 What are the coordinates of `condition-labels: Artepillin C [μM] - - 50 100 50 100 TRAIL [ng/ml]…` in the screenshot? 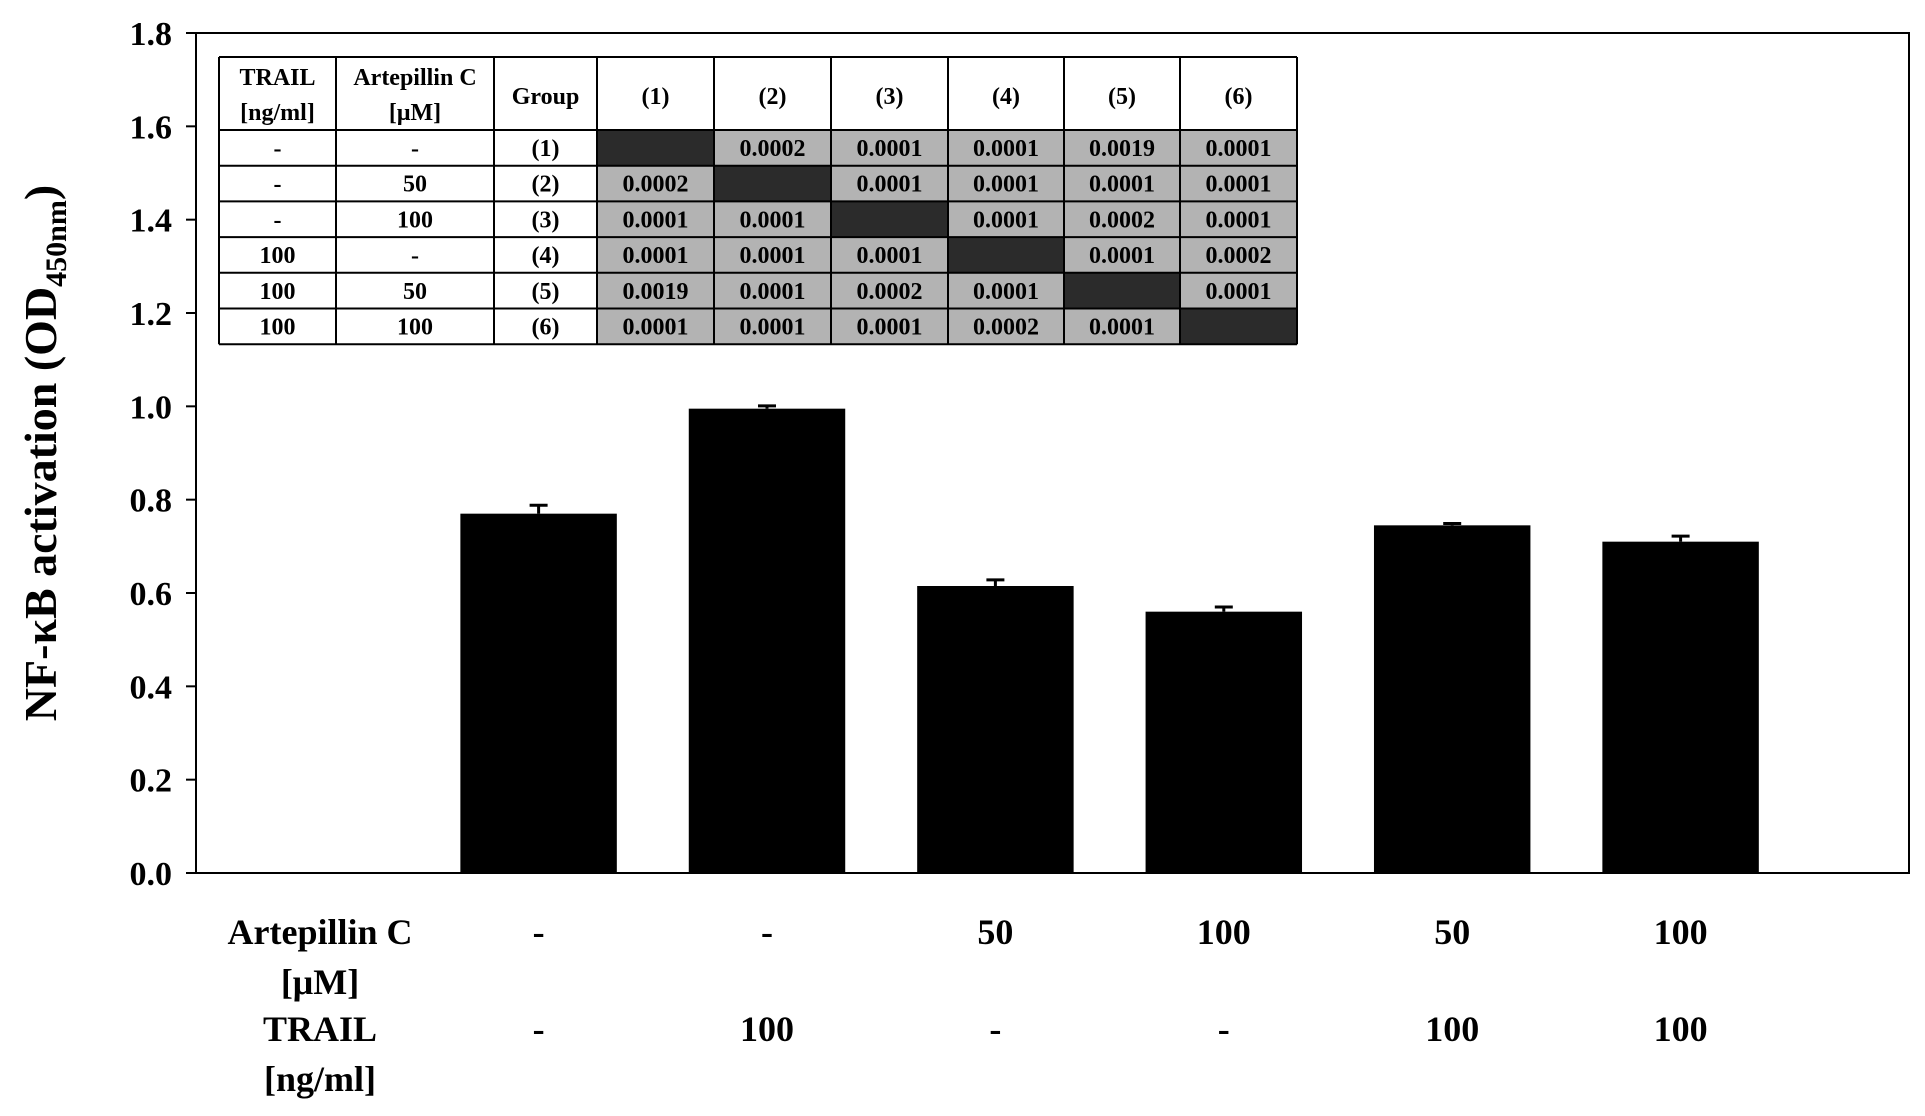 It's located at (968, 1005).